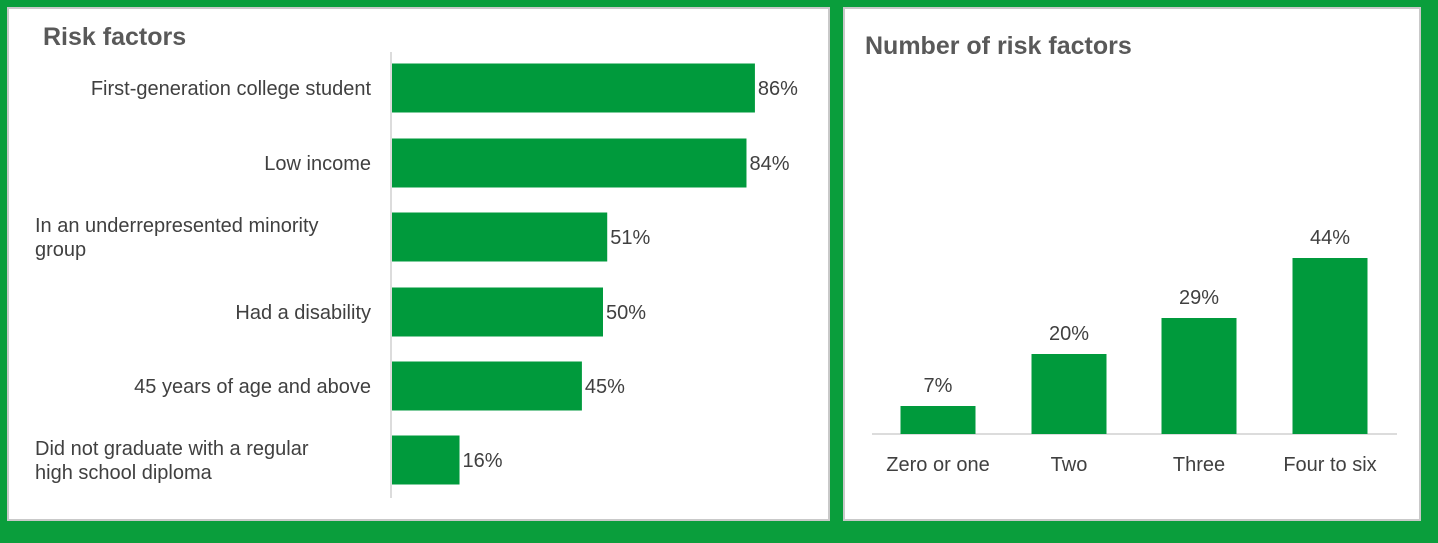 This screenshot has height=543, width=1438. What do you see at coordinates (938, 386) in the screenshot?
I see `value-label: 7%` at bounding box center [938, 386].